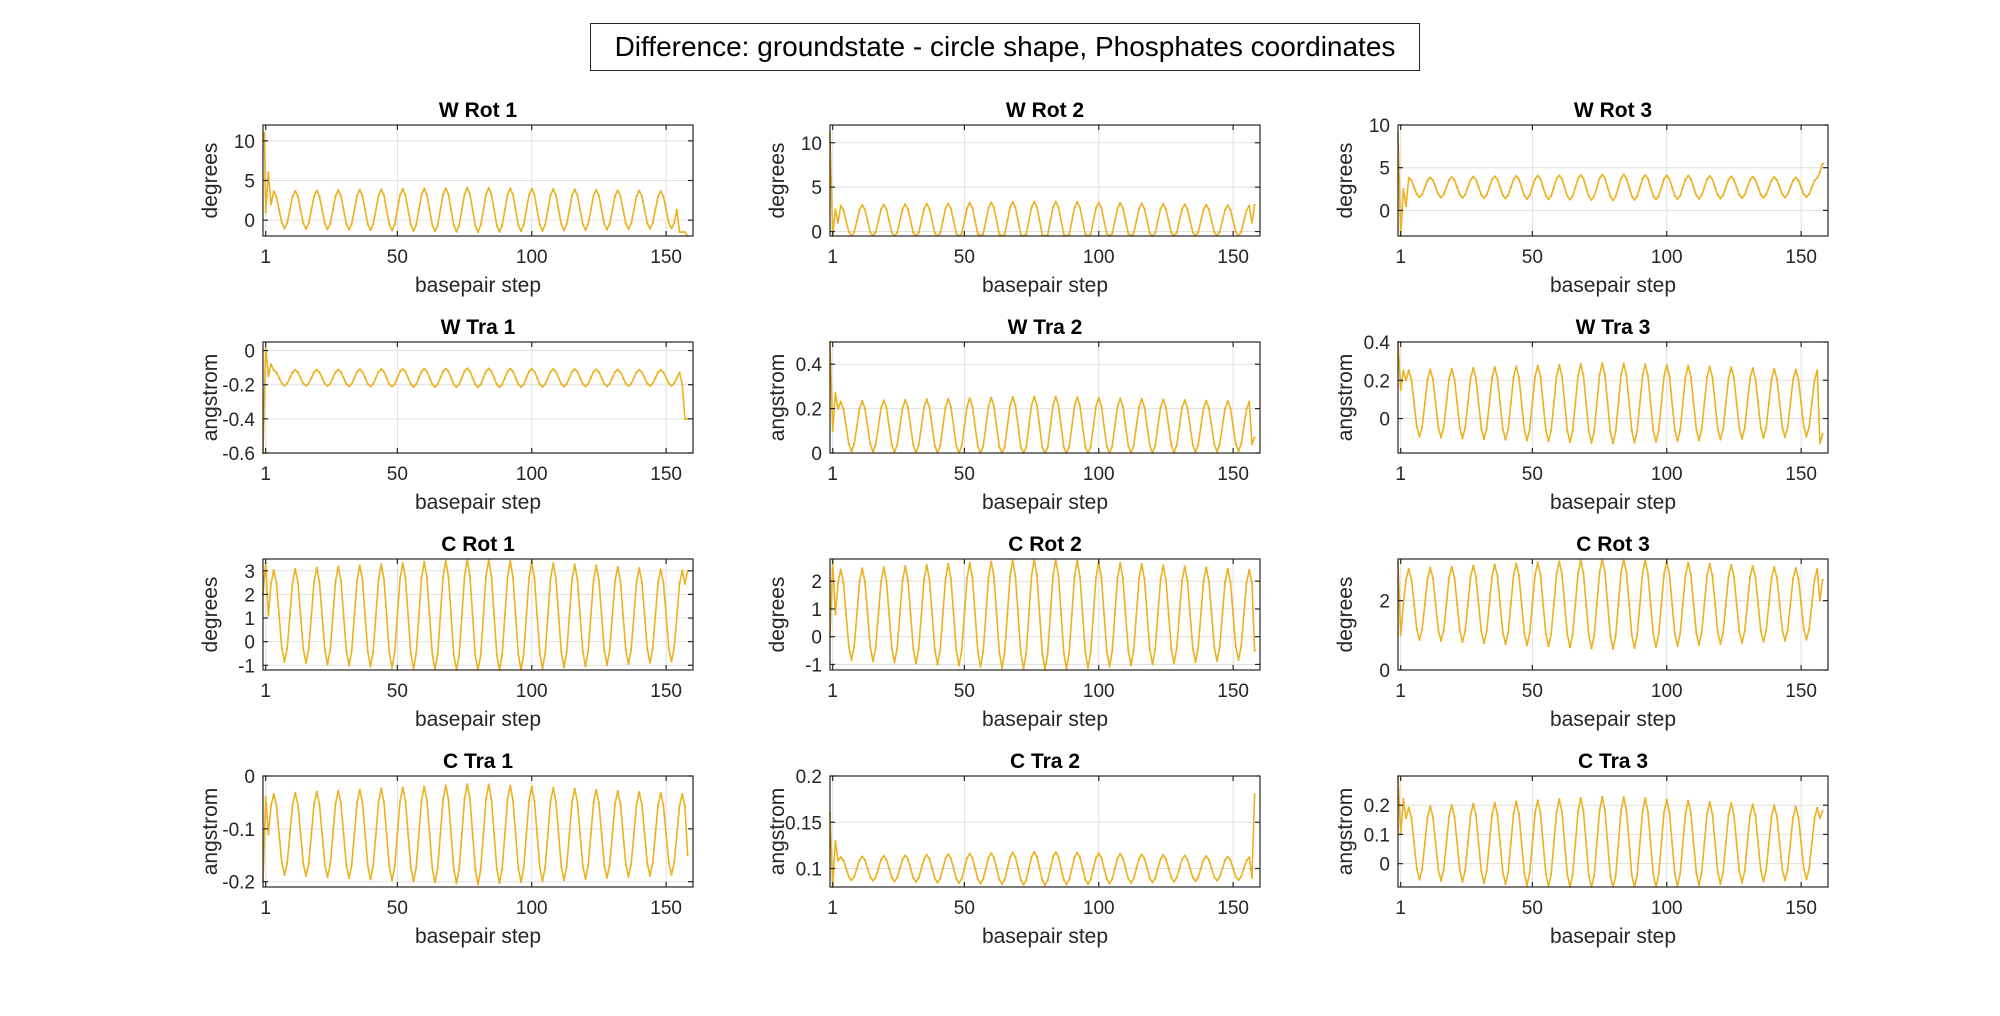 The image size is (2000, 1016). Describe the element at coordinates (478, 544) in the screenshot. I see `subplot-title: C Rot 1` at that location.